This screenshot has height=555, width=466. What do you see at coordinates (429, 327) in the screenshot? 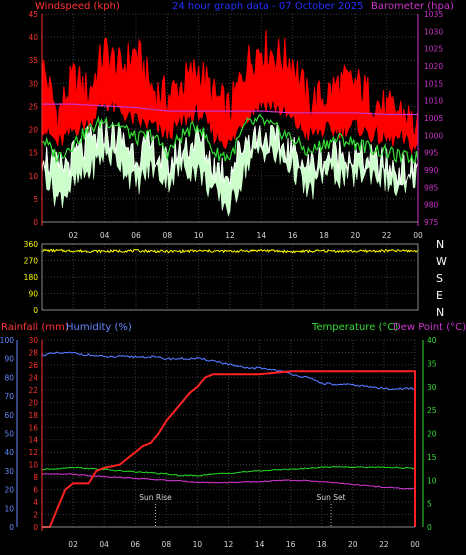
I see `dewpoint-axis-label: Dew Point (°C)` at bounding box center [429, 327].